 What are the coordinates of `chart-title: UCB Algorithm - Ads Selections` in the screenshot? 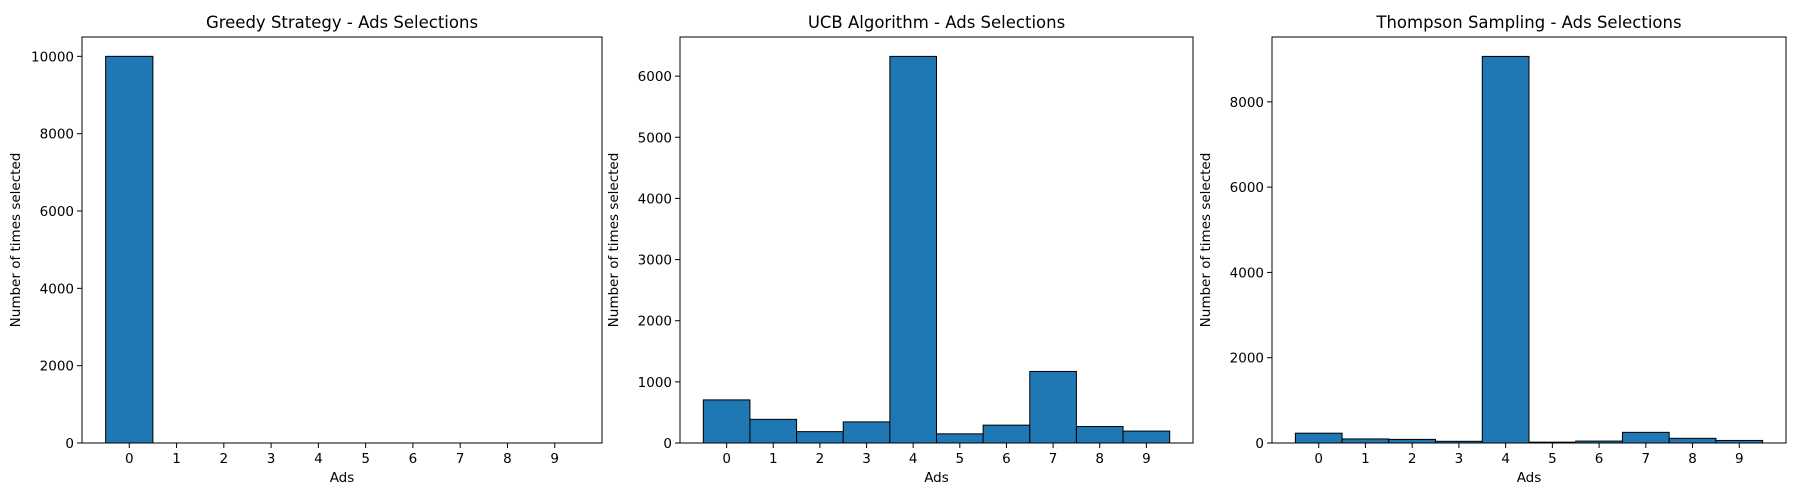 It's located at (936, 22).